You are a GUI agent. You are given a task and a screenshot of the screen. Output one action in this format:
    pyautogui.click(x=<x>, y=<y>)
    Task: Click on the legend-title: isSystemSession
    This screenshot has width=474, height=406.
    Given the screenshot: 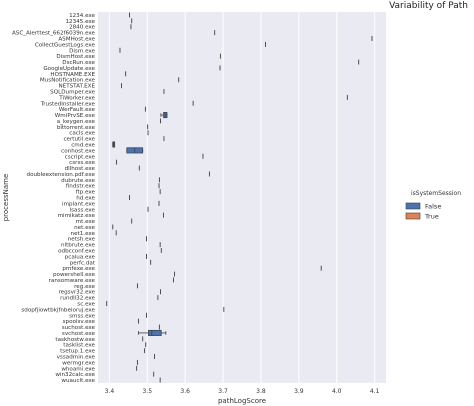 What is the action you would take?
    pyautogui.click(x=436, y=193)
    